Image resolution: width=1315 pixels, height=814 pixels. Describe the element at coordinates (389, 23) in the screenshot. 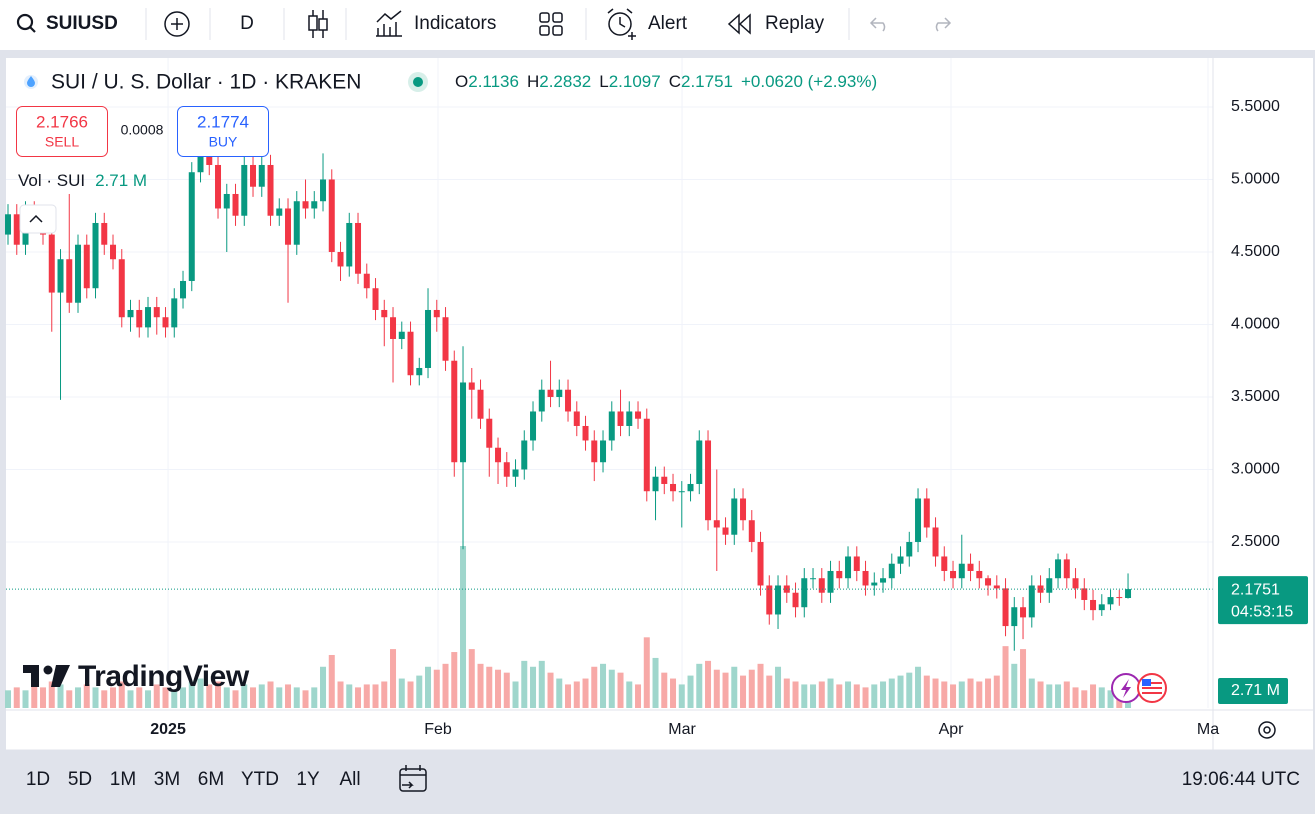

I see `indicators-icon` at that location.